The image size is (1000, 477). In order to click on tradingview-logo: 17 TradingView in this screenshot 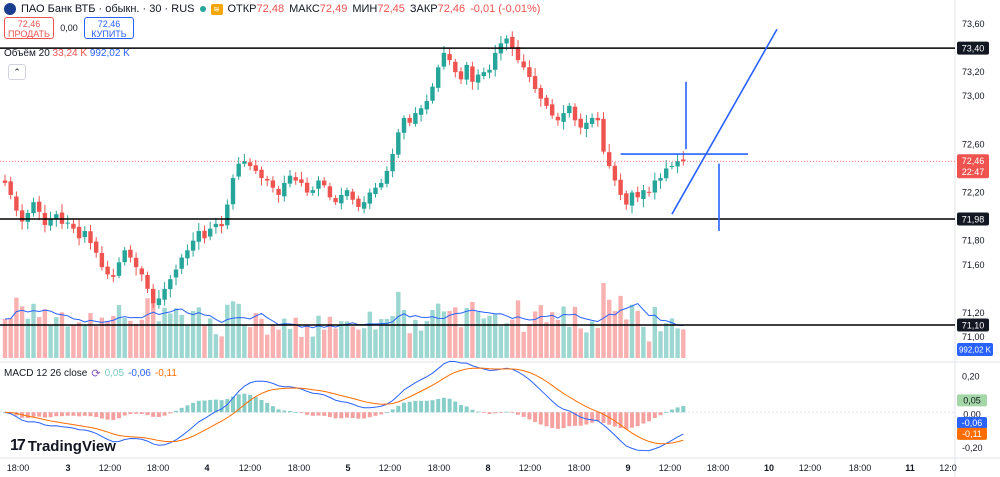, I will do `click(63, 446)`.